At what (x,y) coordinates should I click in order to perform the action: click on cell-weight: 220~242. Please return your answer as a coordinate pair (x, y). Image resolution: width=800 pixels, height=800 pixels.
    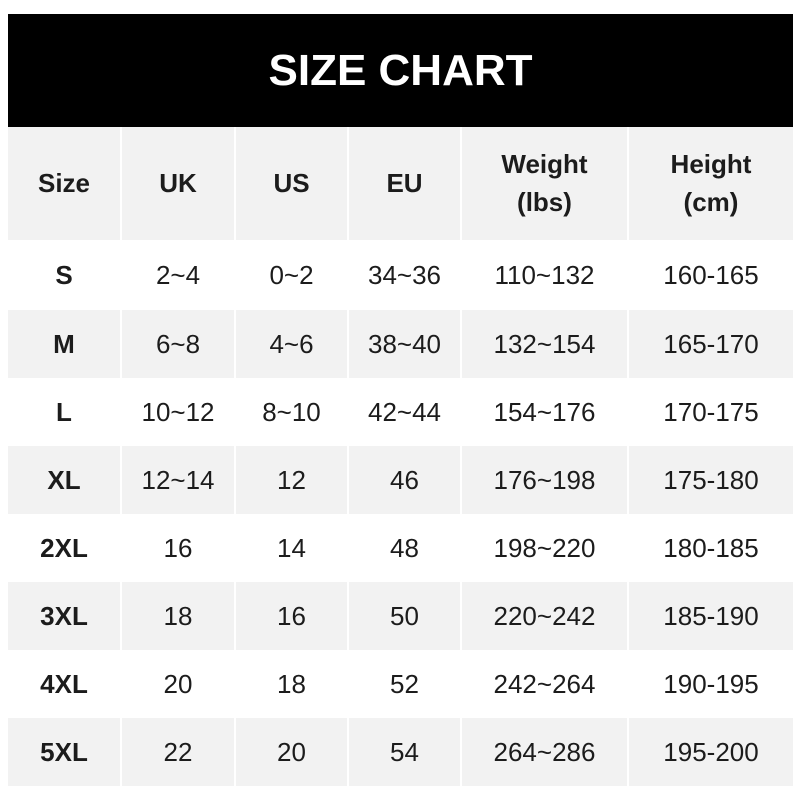
    Looking at the image, I should click on (544, 616).